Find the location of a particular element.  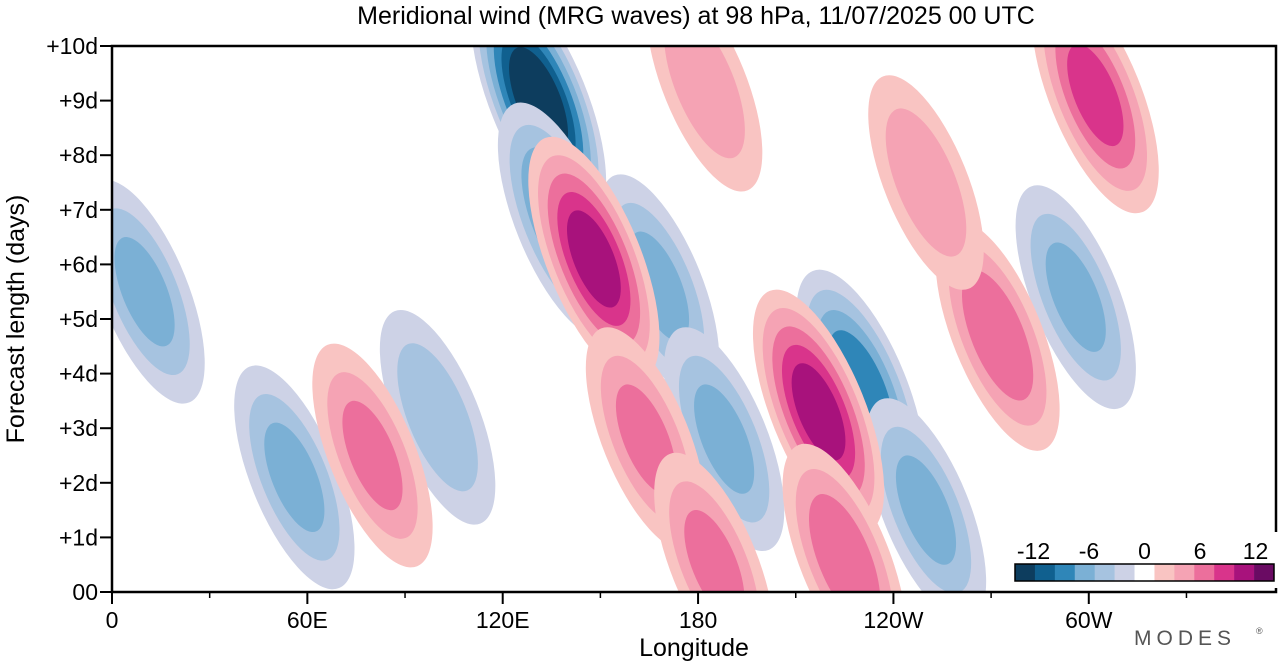

modes-logo: MODES ® is located at coordinates (1198, 638).